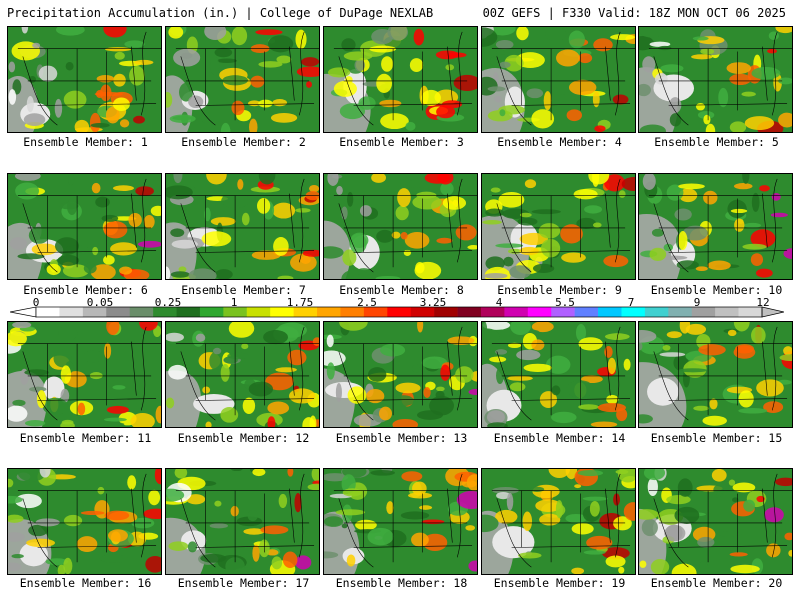  Describe the element at coordinates (36, 302) in the screenshot. I see `colorbar-tick-label: 0` at that location.